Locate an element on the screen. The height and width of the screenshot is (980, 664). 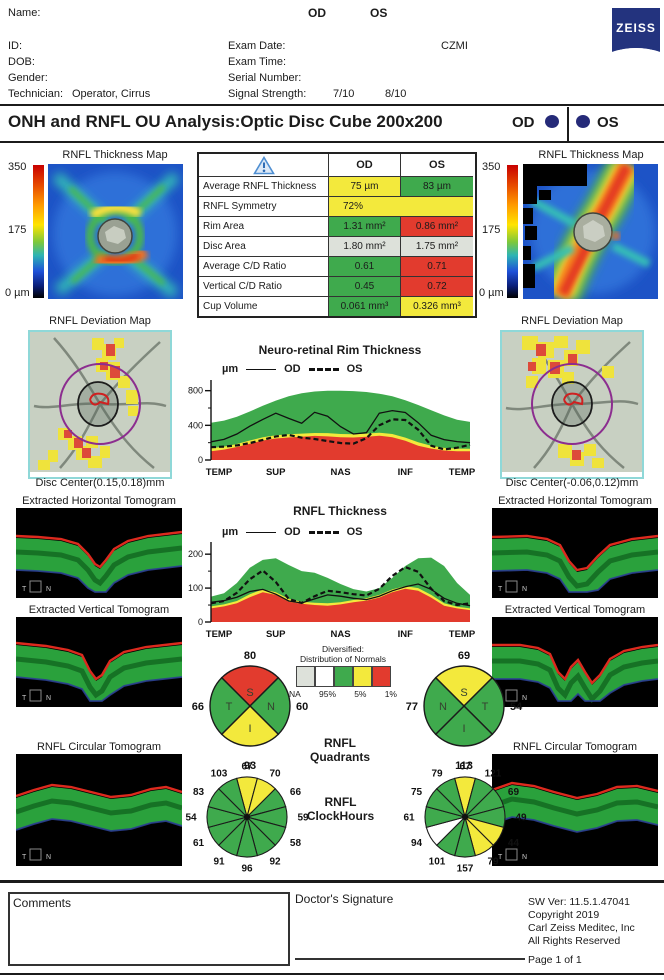
rim-chart-legend: µm OD OS is located at coordinates (292, 369).